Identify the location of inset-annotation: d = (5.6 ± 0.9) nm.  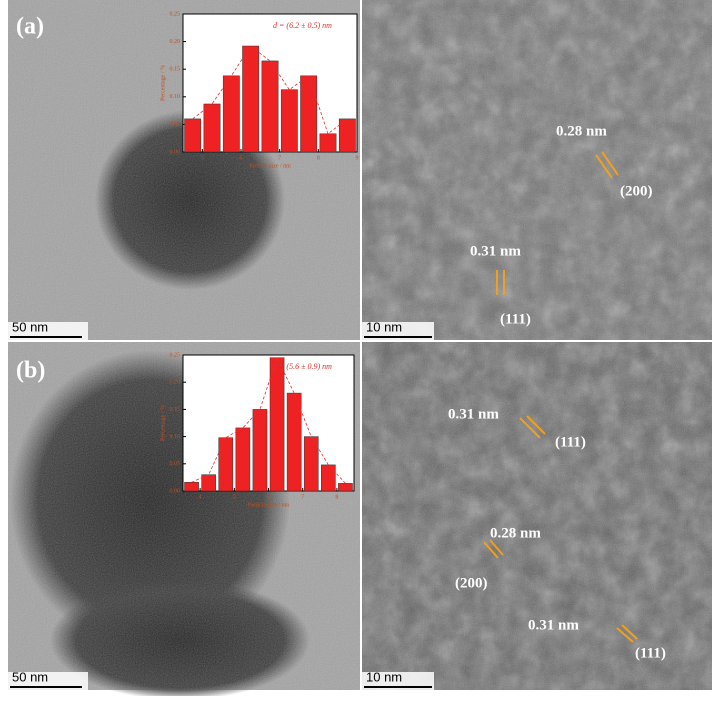
(302, 366).